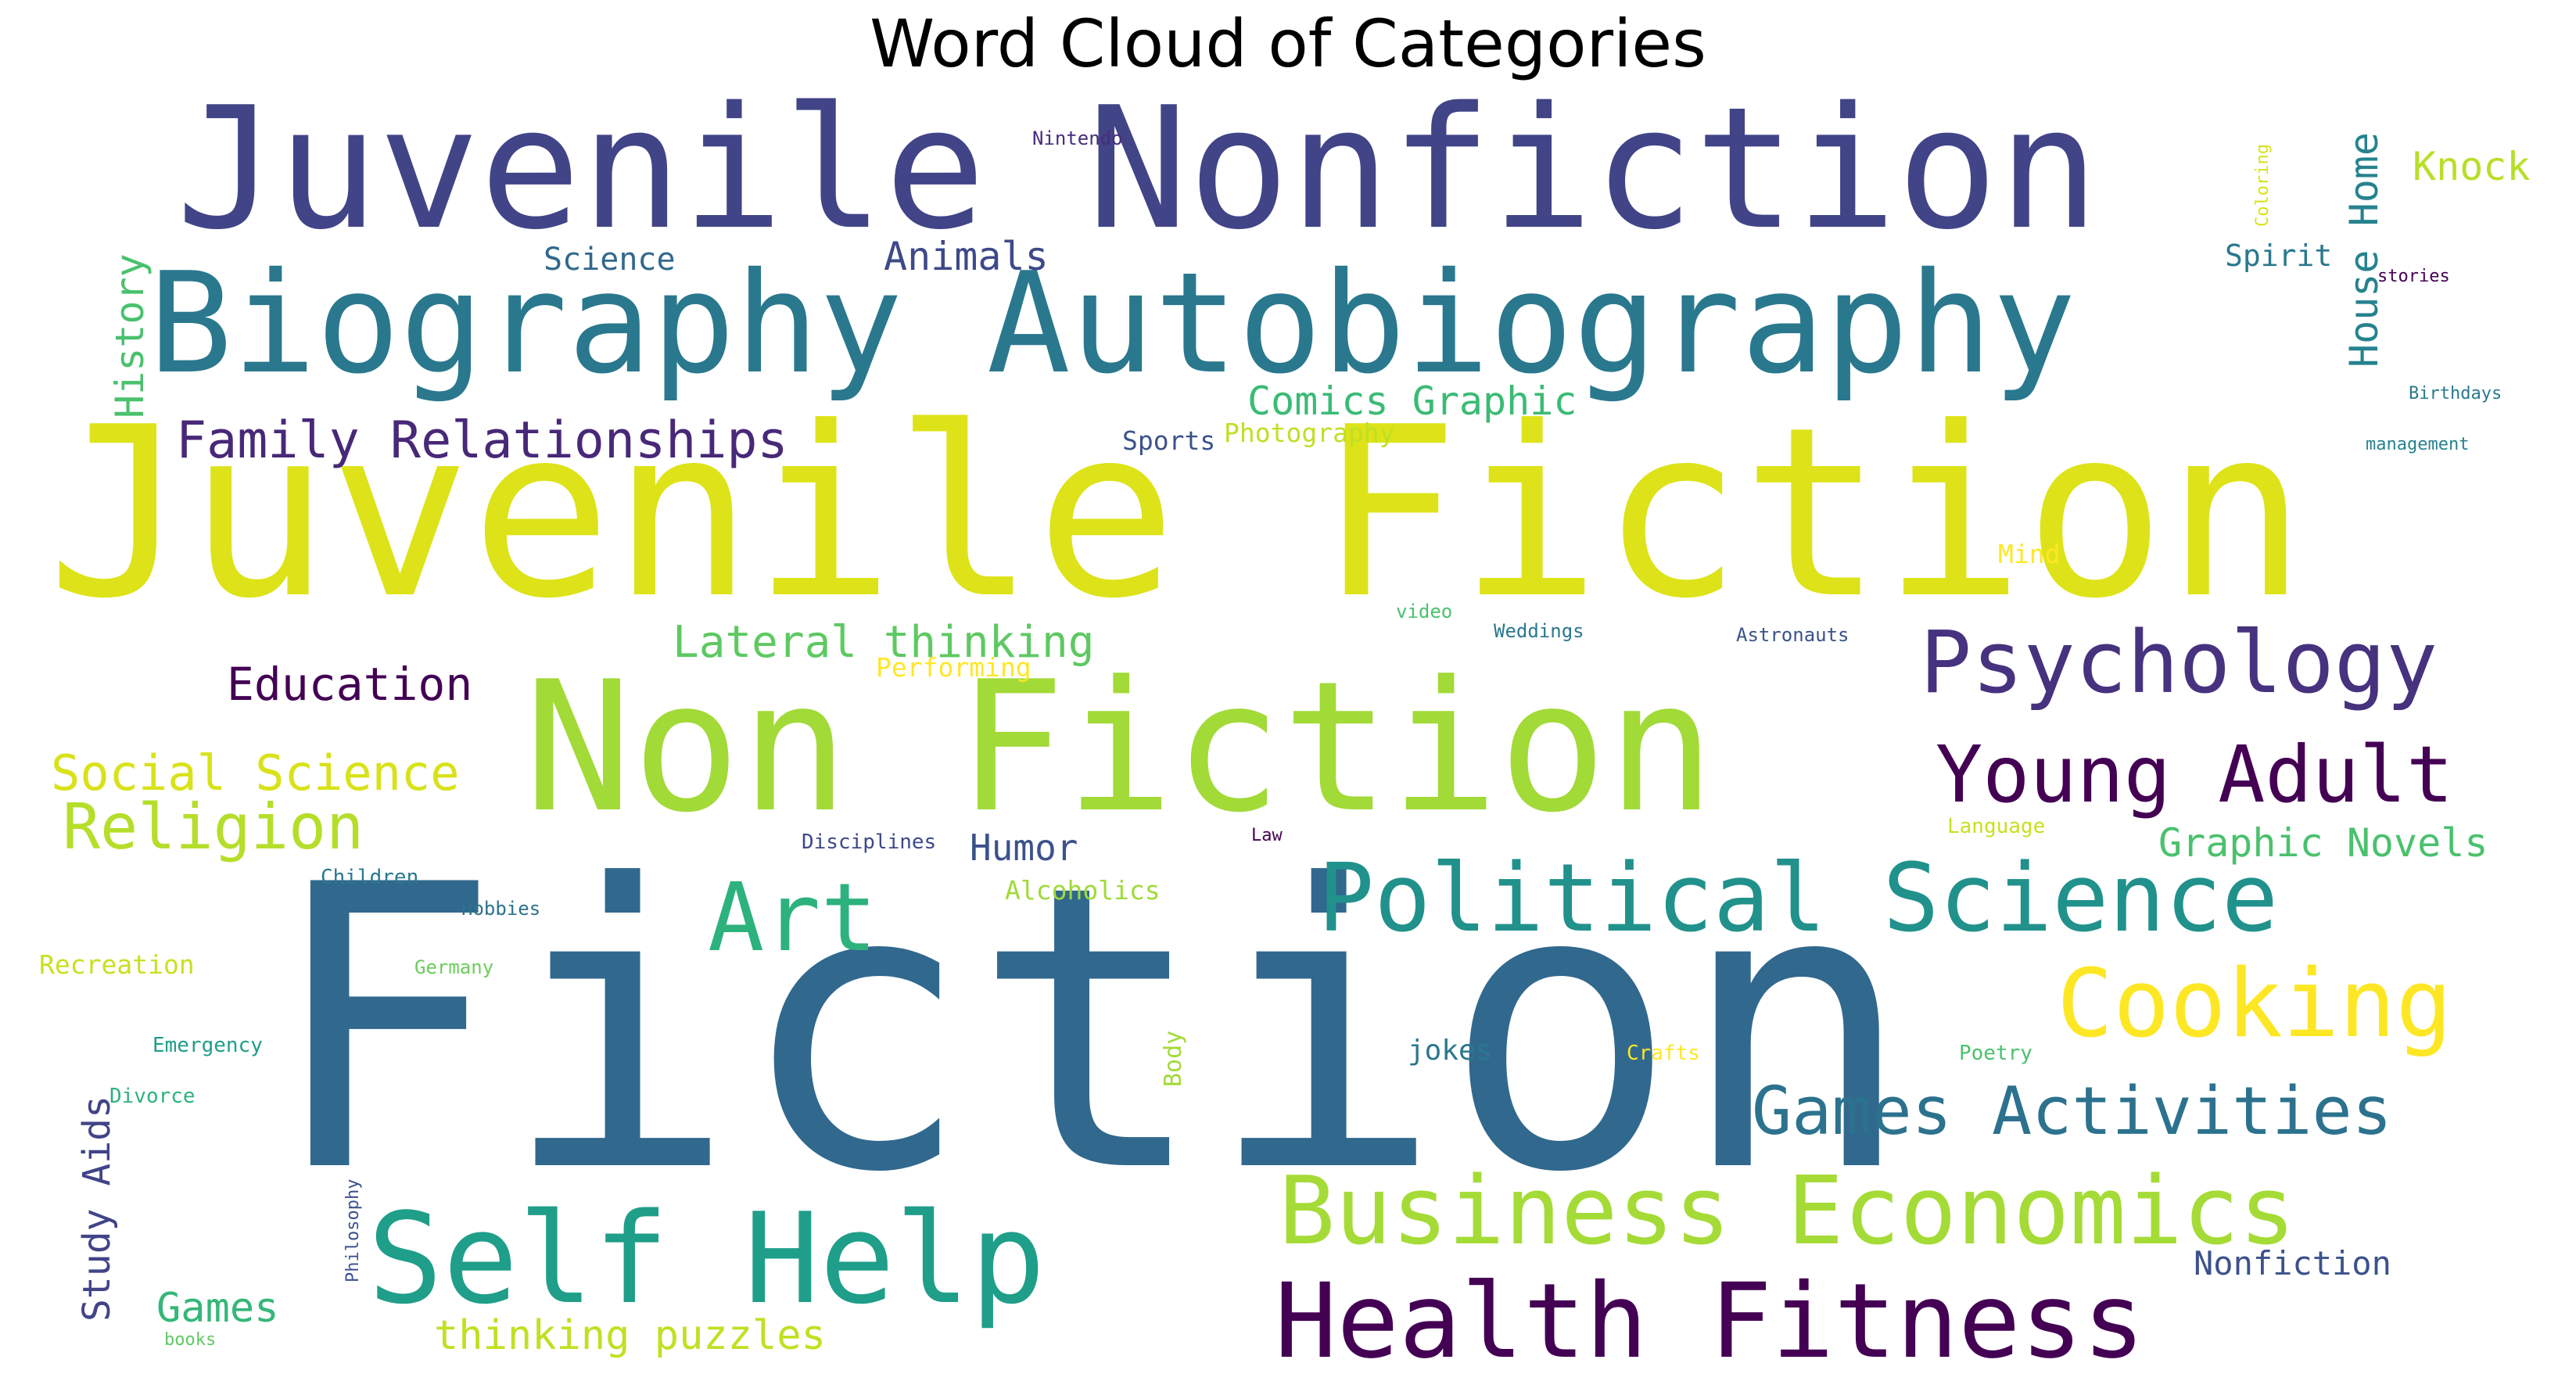 The height and width of the screenshot is (1381, 2576). Describe the element at coordinates (1024, 848) in the screenshot. I see `cloud-word-humor: Humor` at that location.